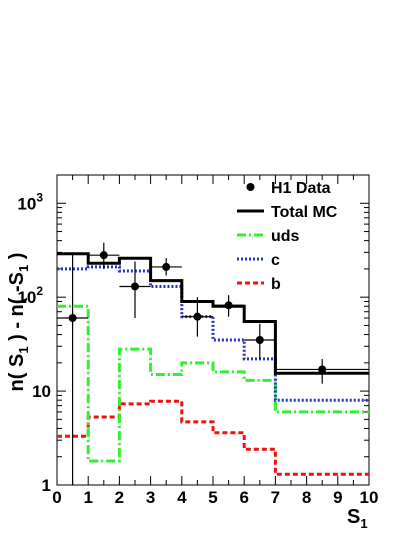 The height and width of the screenshot is (542, 419). Describe the element at coordinates (306, 497) in the screenshot. I see `x-tick-label: 8` at that location.